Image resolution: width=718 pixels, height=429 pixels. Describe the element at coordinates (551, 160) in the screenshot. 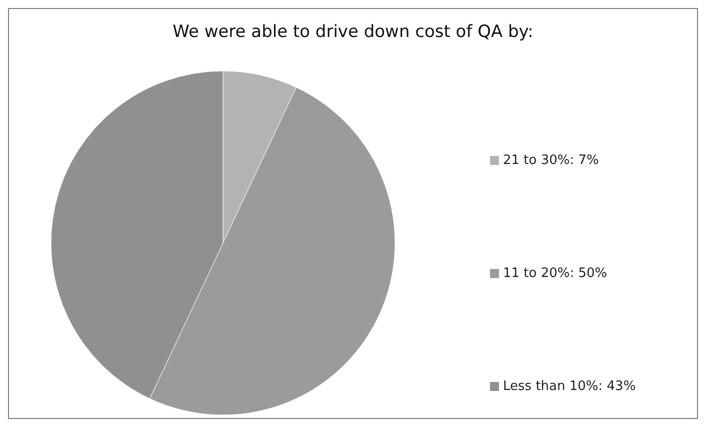

I see `legend-label: 21 to 30%: 7%` at that location.